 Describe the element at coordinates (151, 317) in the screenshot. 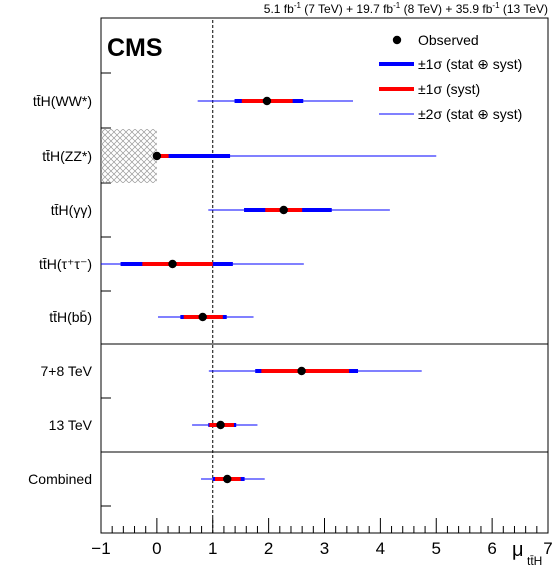

I see `result-row: tt̄H(bb̄)` at that location.